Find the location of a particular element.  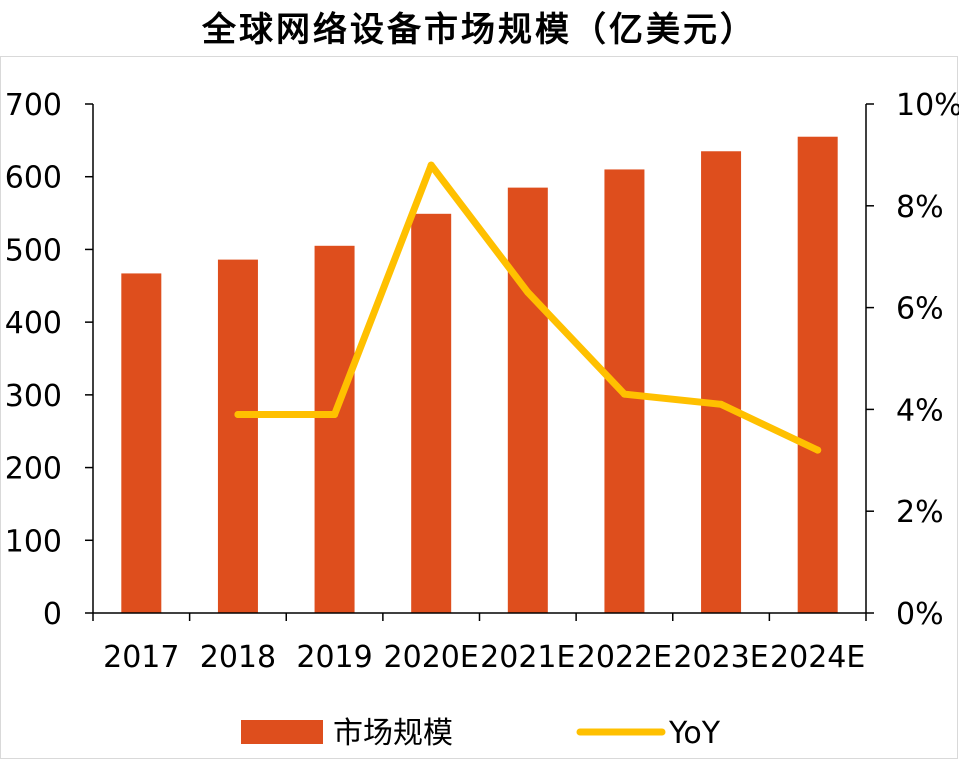

left-tick-label: 100 is located at coordinates (33, 541).